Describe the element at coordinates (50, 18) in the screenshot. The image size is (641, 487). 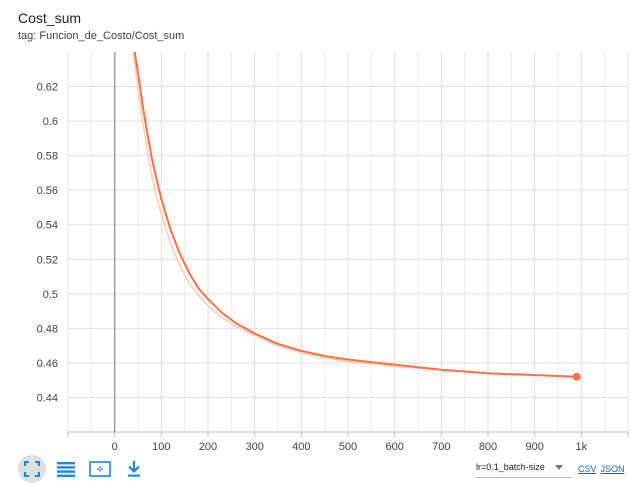
I see `chart-title: Cost_sum` at that location.